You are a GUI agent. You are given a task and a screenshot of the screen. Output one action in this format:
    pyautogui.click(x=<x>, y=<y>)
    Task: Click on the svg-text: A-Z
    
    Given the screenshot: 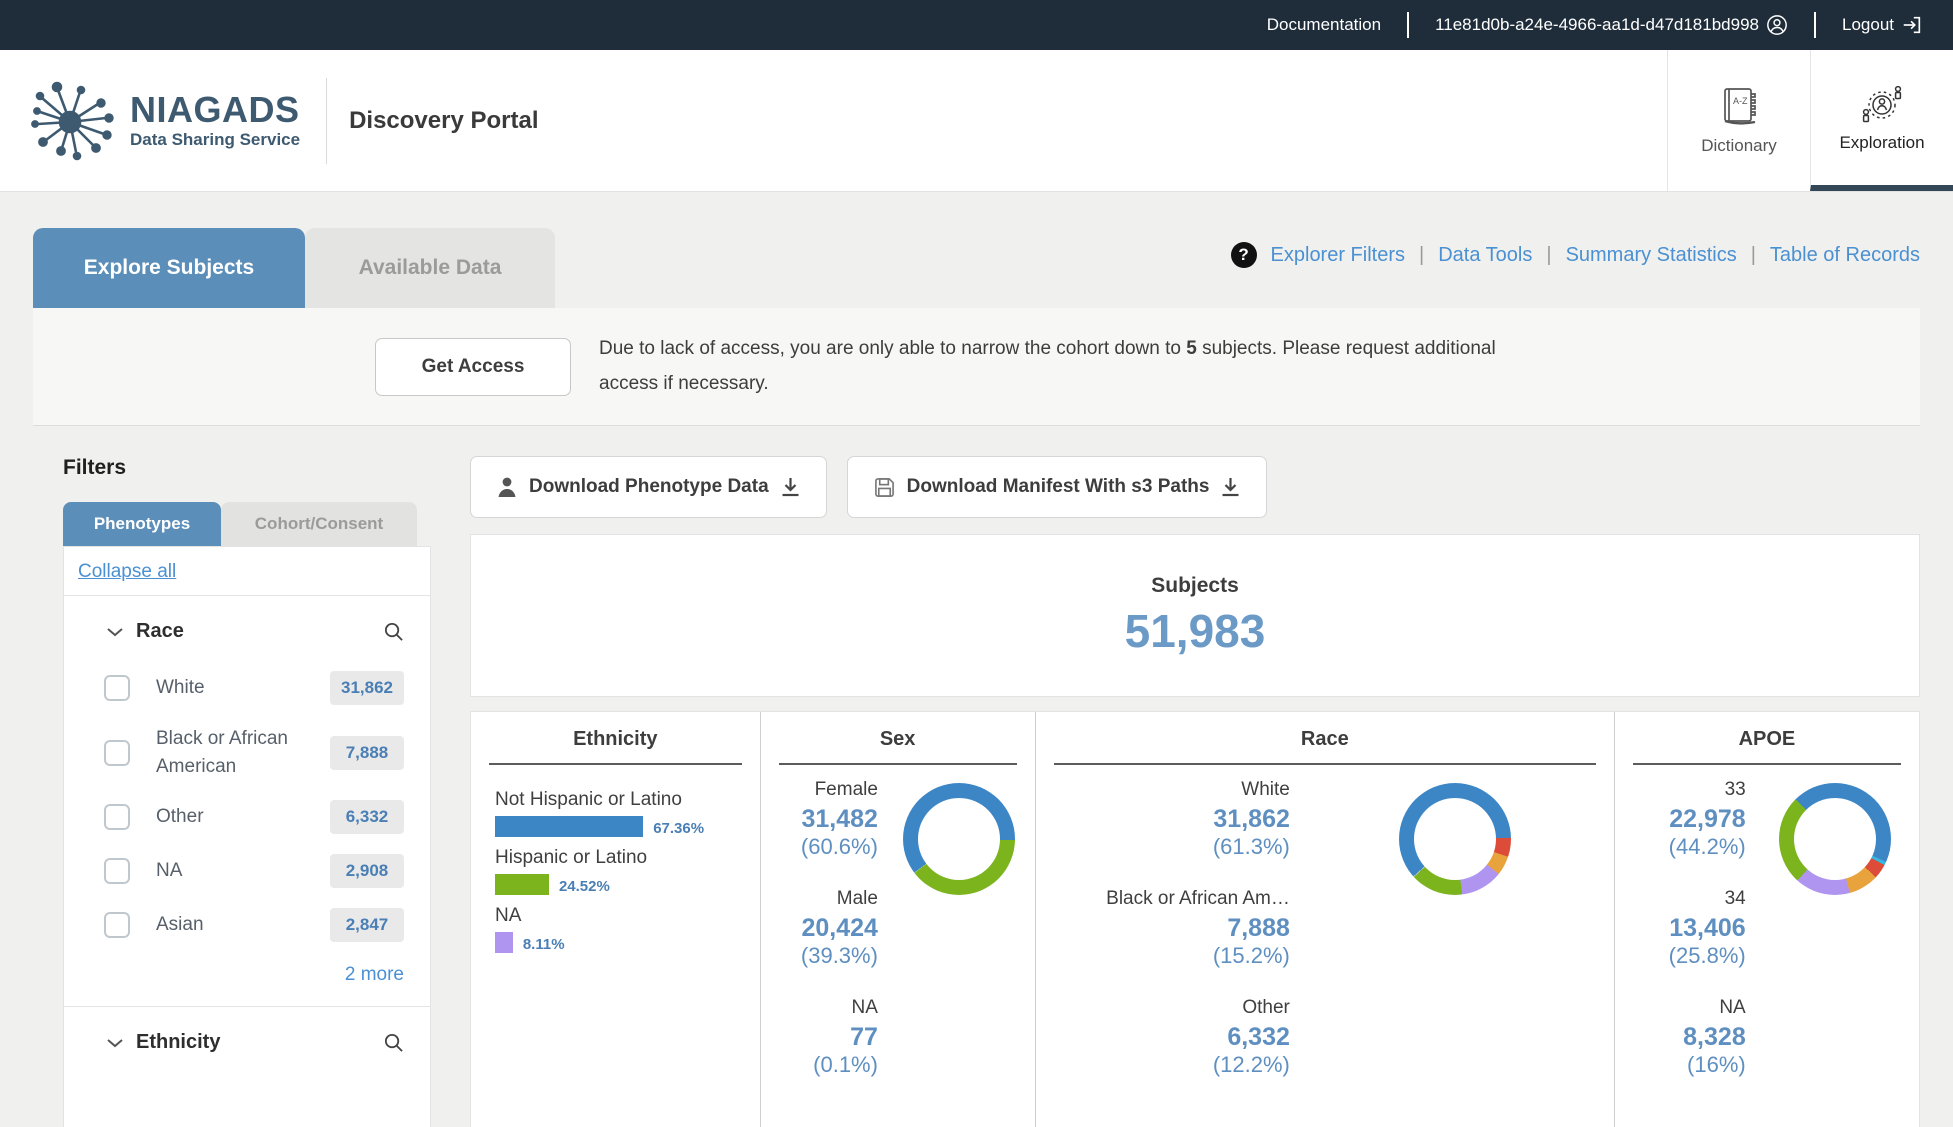 What is the action you would take?
    pyautogui.click(x=1740, y=101)
    